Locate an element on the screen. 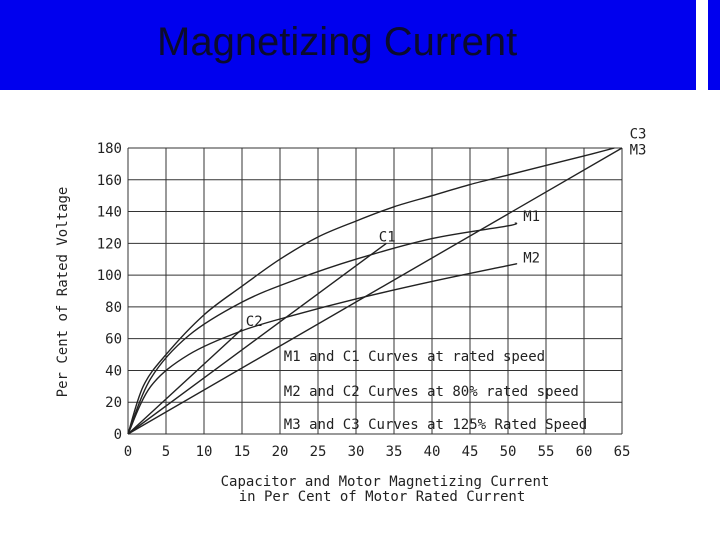  curve-label-m3: M3 is located at coordinates (638, 150).